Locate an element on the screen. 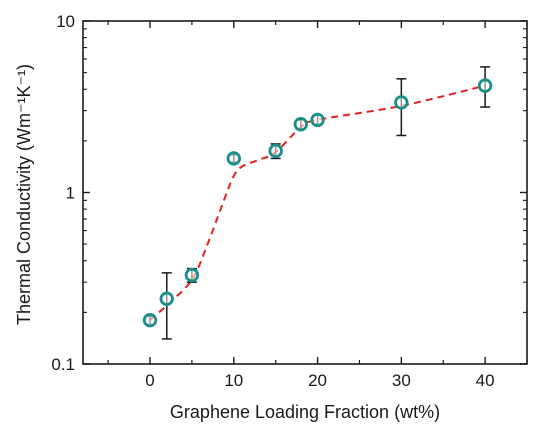 The width and height of the screenshot is (550, 437). x-tick-labels: 0 10 20 30 40 is located at coordinates (319, 380).